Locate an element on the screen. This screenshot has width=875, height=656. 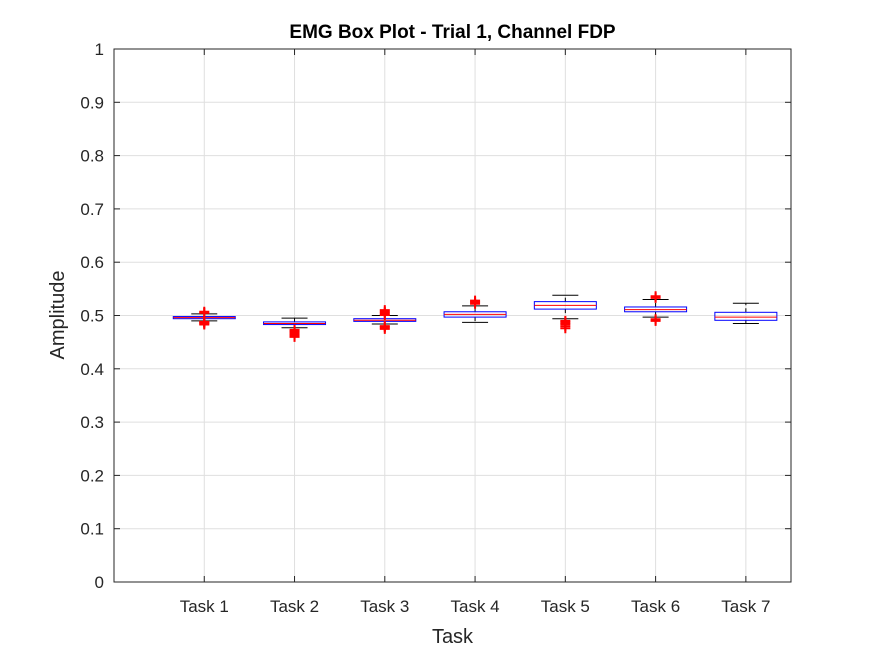
chart-title: EMG Box Plot - Trial 1, Channel FDP is located at coordinates (452, 32).